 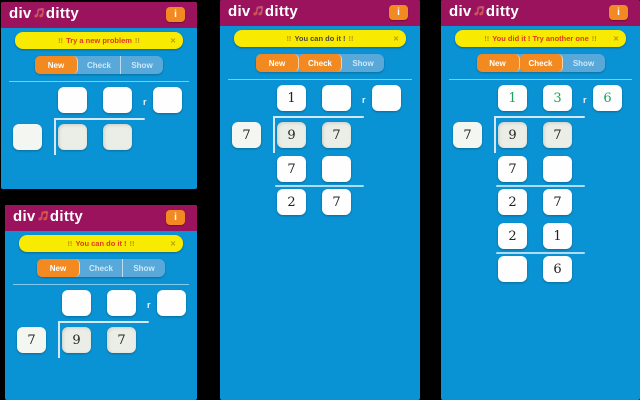 What do you see at coordinates (540, 38) in the screenshot?
I see `message-banner: !! You did it ! Try another one!! ✕` at bounding box center [540, 38].